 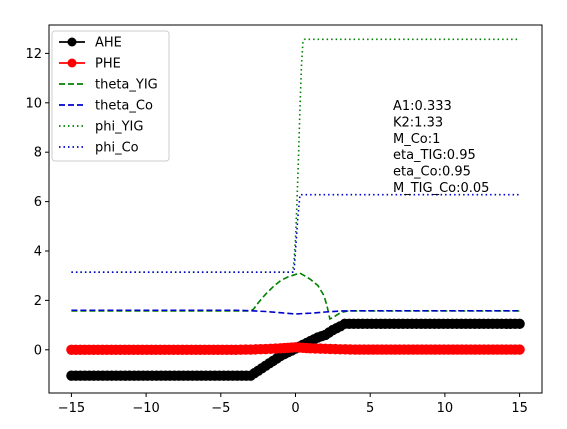 What do you see at coordinates (145, 408) in the screenshot?
I see `x-tick-label: −10` at bounding box center [145, 408].